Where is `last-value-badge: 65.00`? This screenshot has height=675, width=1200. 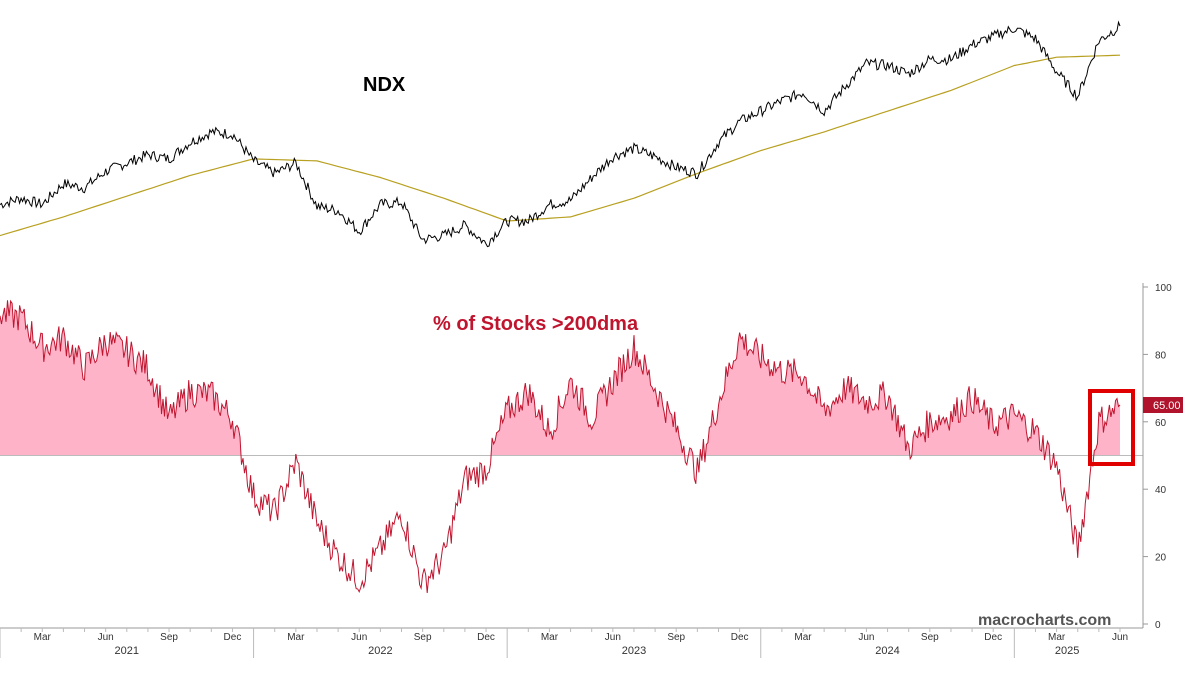
last-value-badge: 65.00 is located at coordinates (1163, 405).